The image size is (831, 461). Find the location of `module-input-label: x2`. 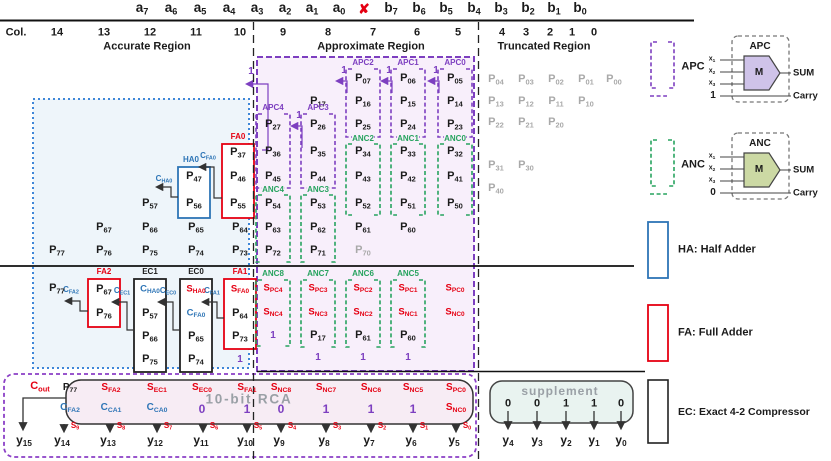

module-input-label: x2 is located at coordinates (712, 71).